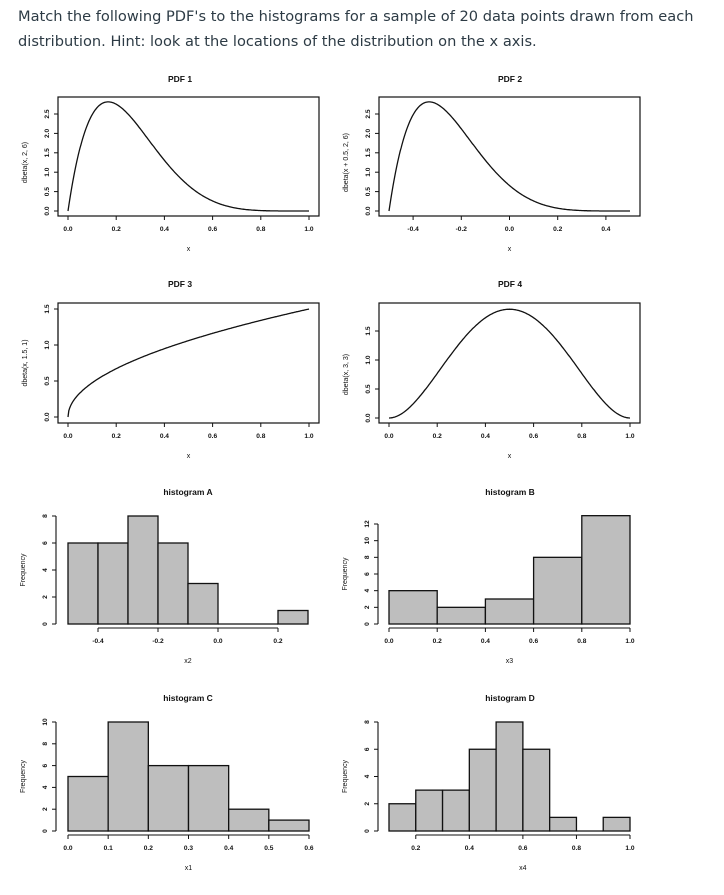 This screenshot has height=895, width=724. I want to click on x-tick-label: 0.1, so click(108, 848).